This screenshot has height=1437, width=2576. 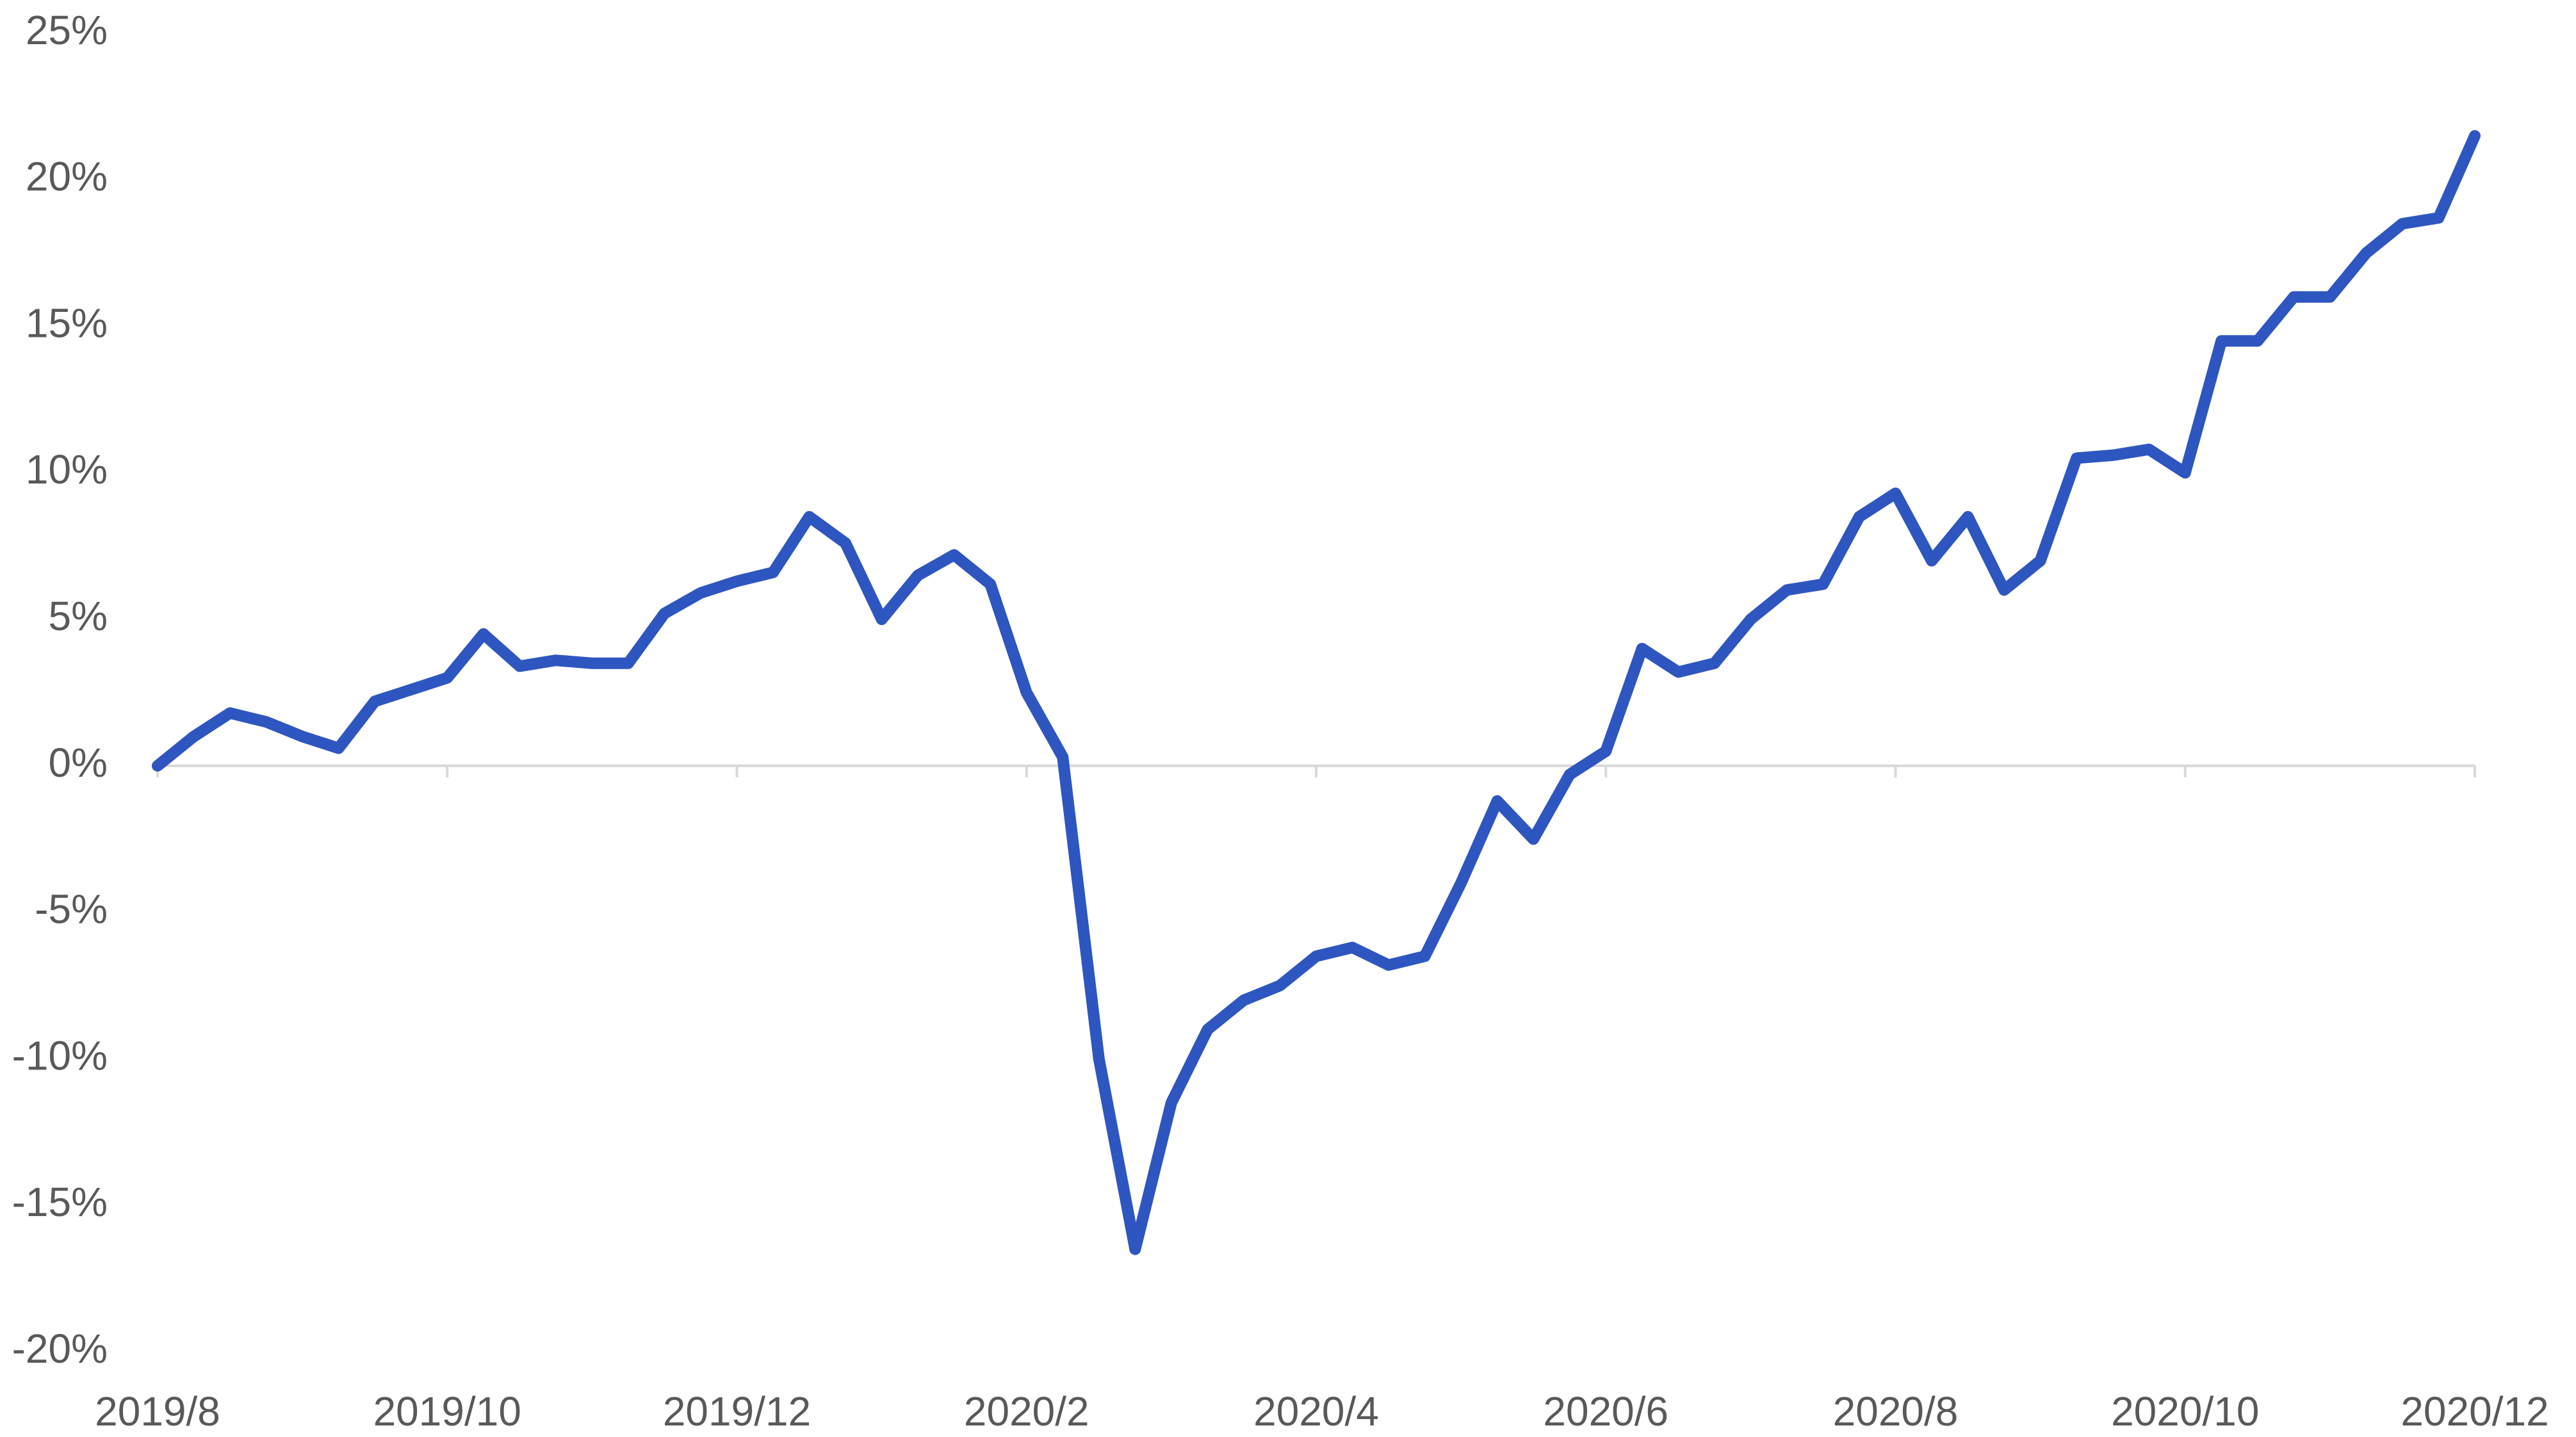 What do you see at coordinates (157, 1411) in the screenshot?
I see `x-tick-label: 2019/8` at bounding box center [157, 1411].